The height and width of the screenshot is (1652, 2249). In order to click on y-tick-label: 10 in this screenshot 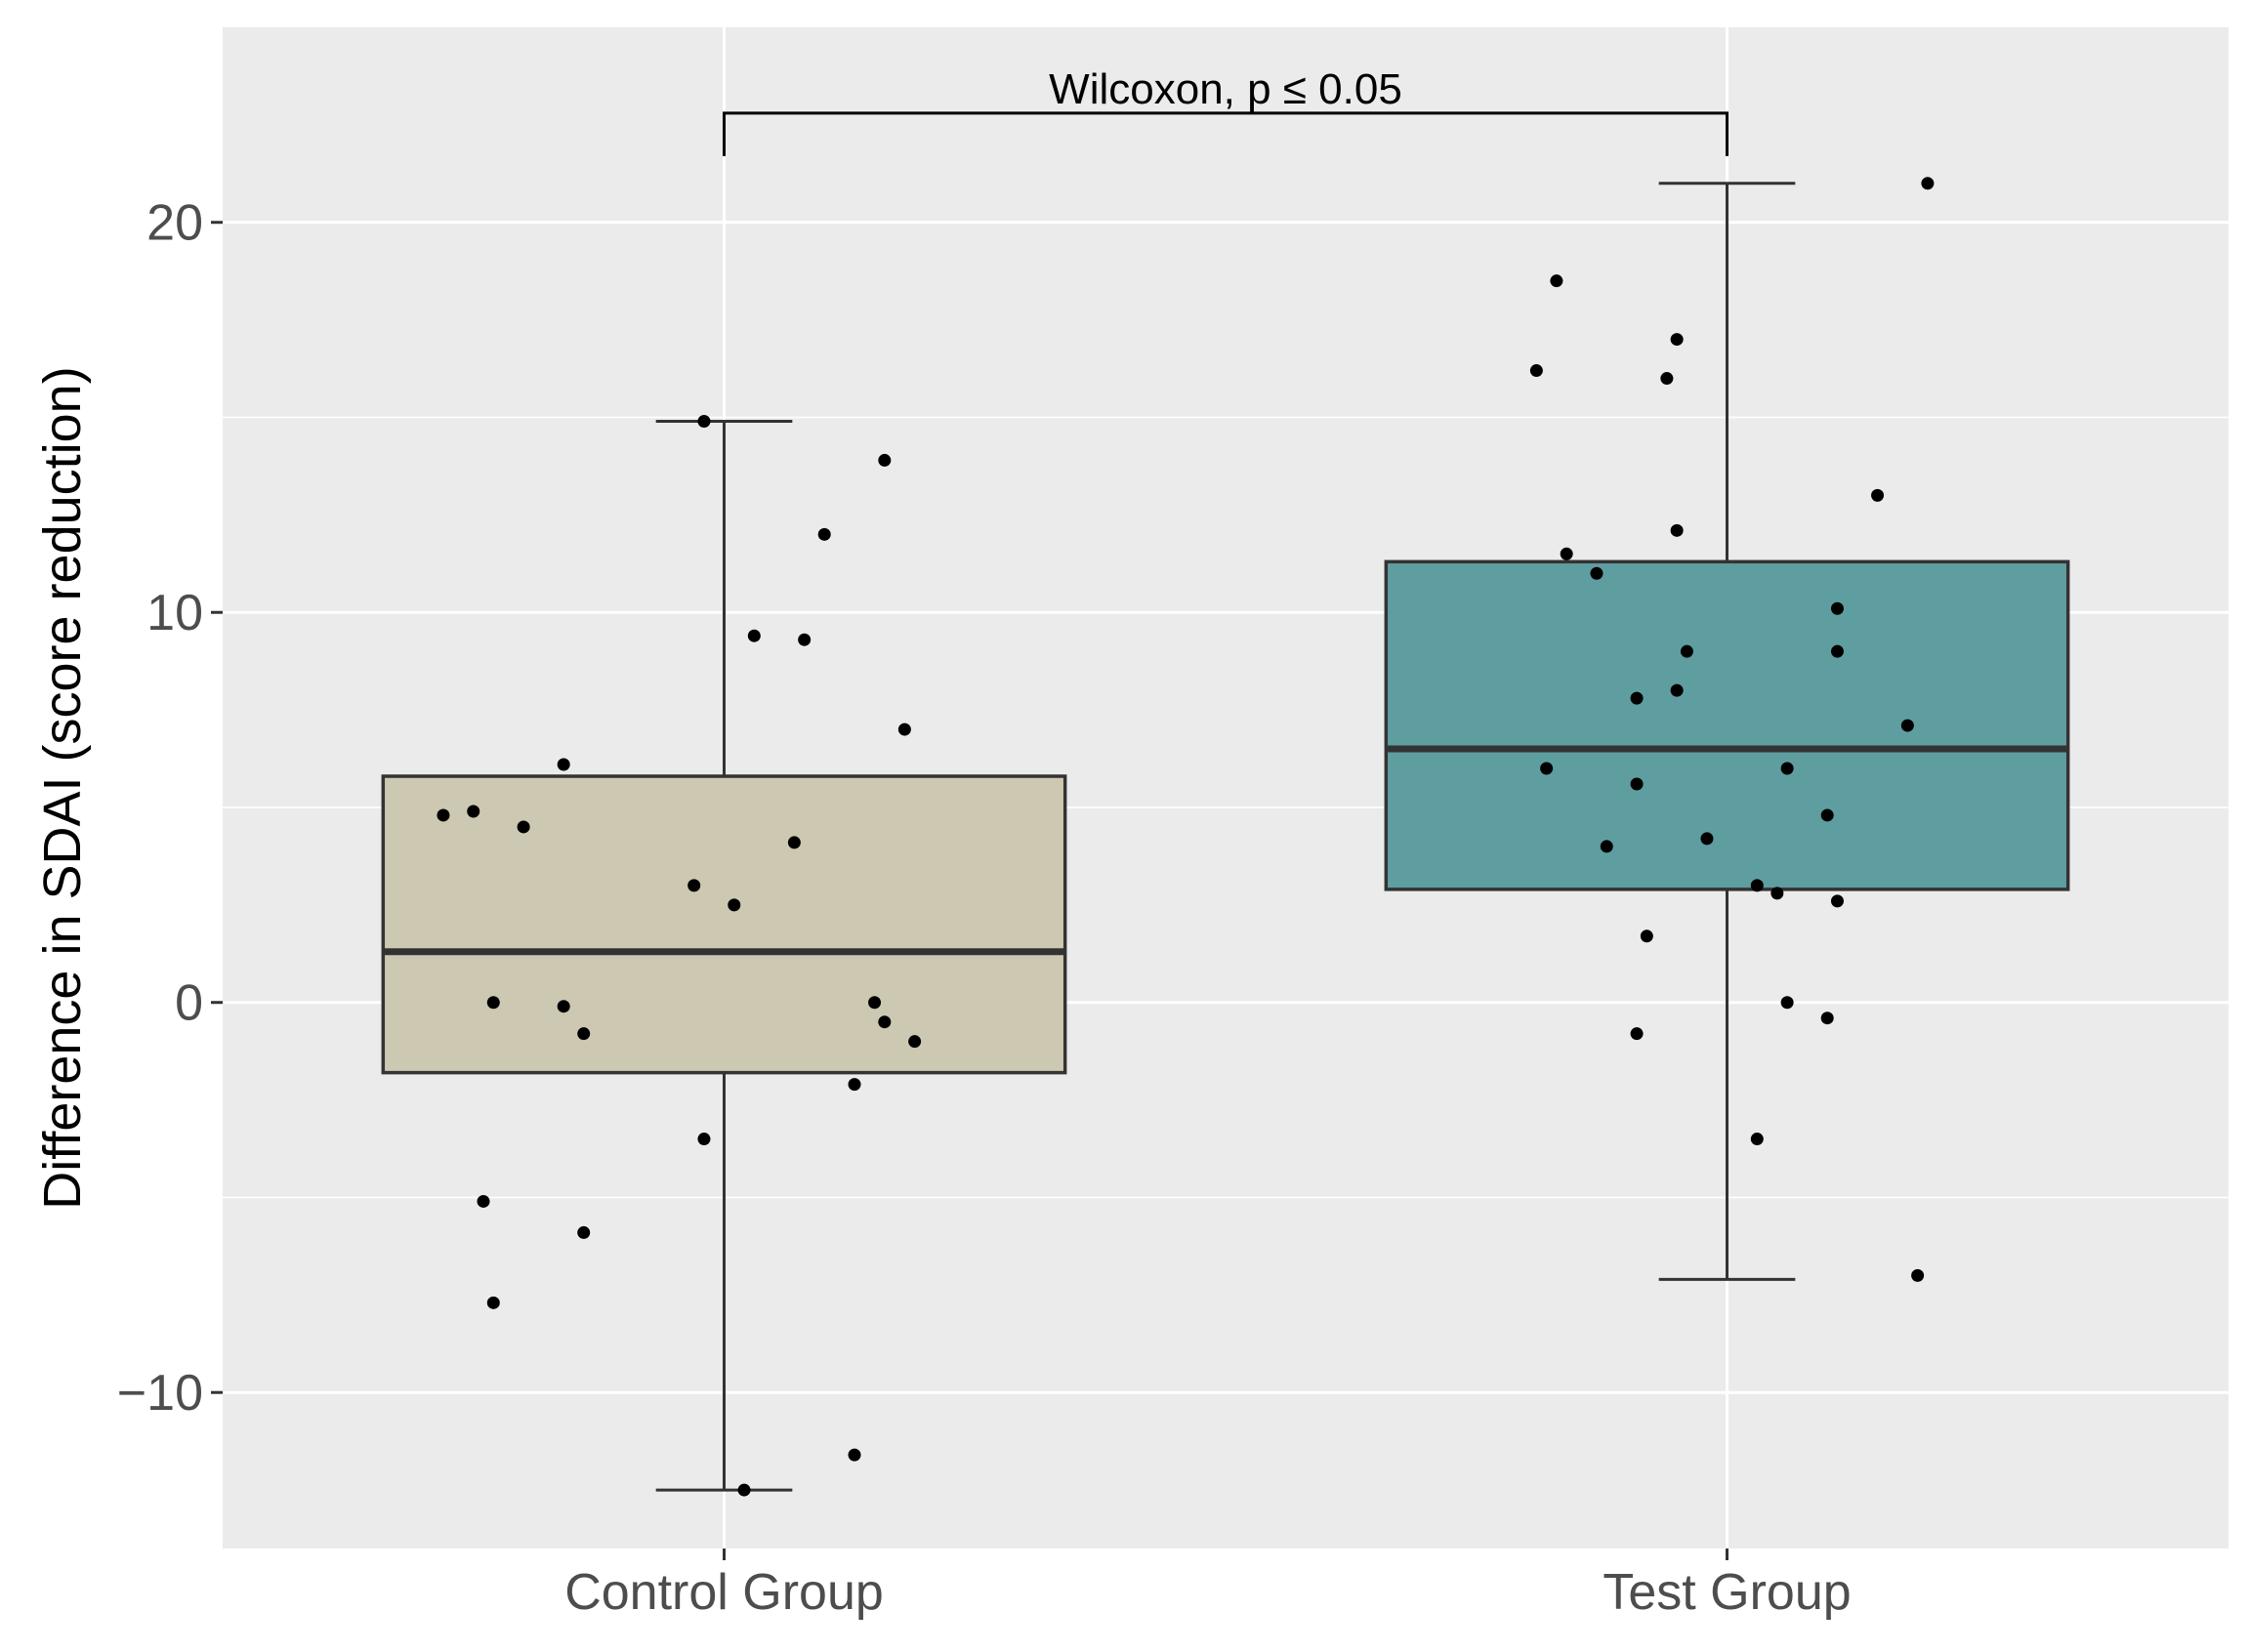, I will do `click(175, 613)`.